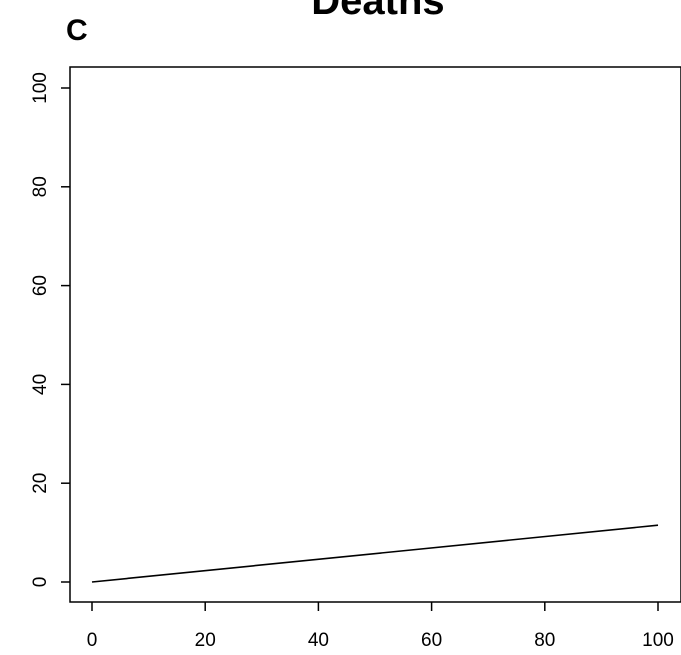 This screenshot has width=681, height=655. Describe the element at coordinates (40, 88) in the screenshot. I see `y-tick-label-5: 100` at that location.